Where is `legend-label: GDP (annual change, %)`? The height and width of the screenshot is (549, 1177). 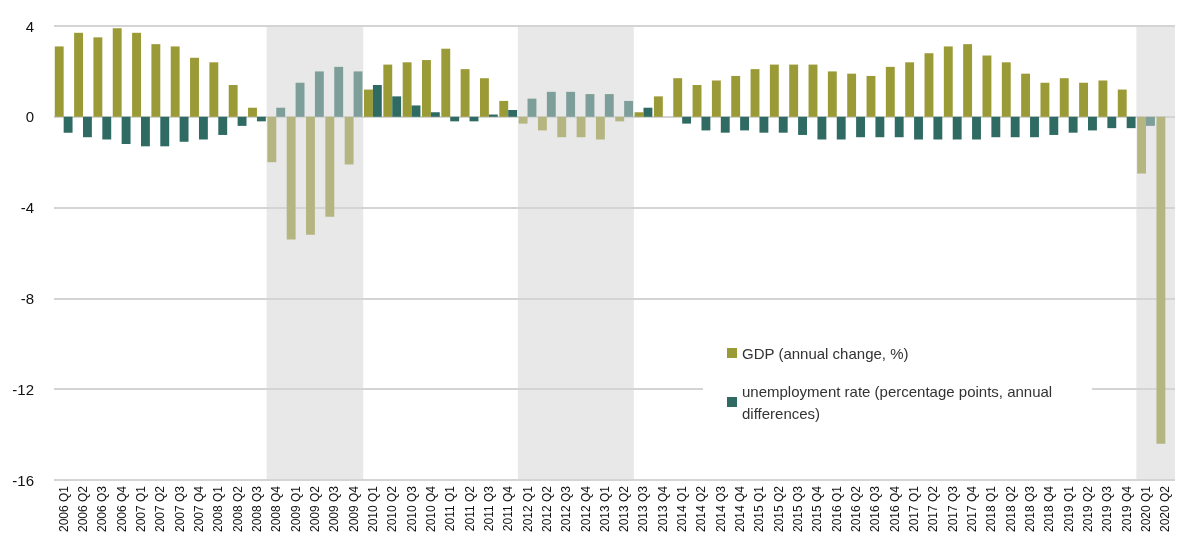 legend-label: GDP (annual change, %) is located at coordinates (825, 353).